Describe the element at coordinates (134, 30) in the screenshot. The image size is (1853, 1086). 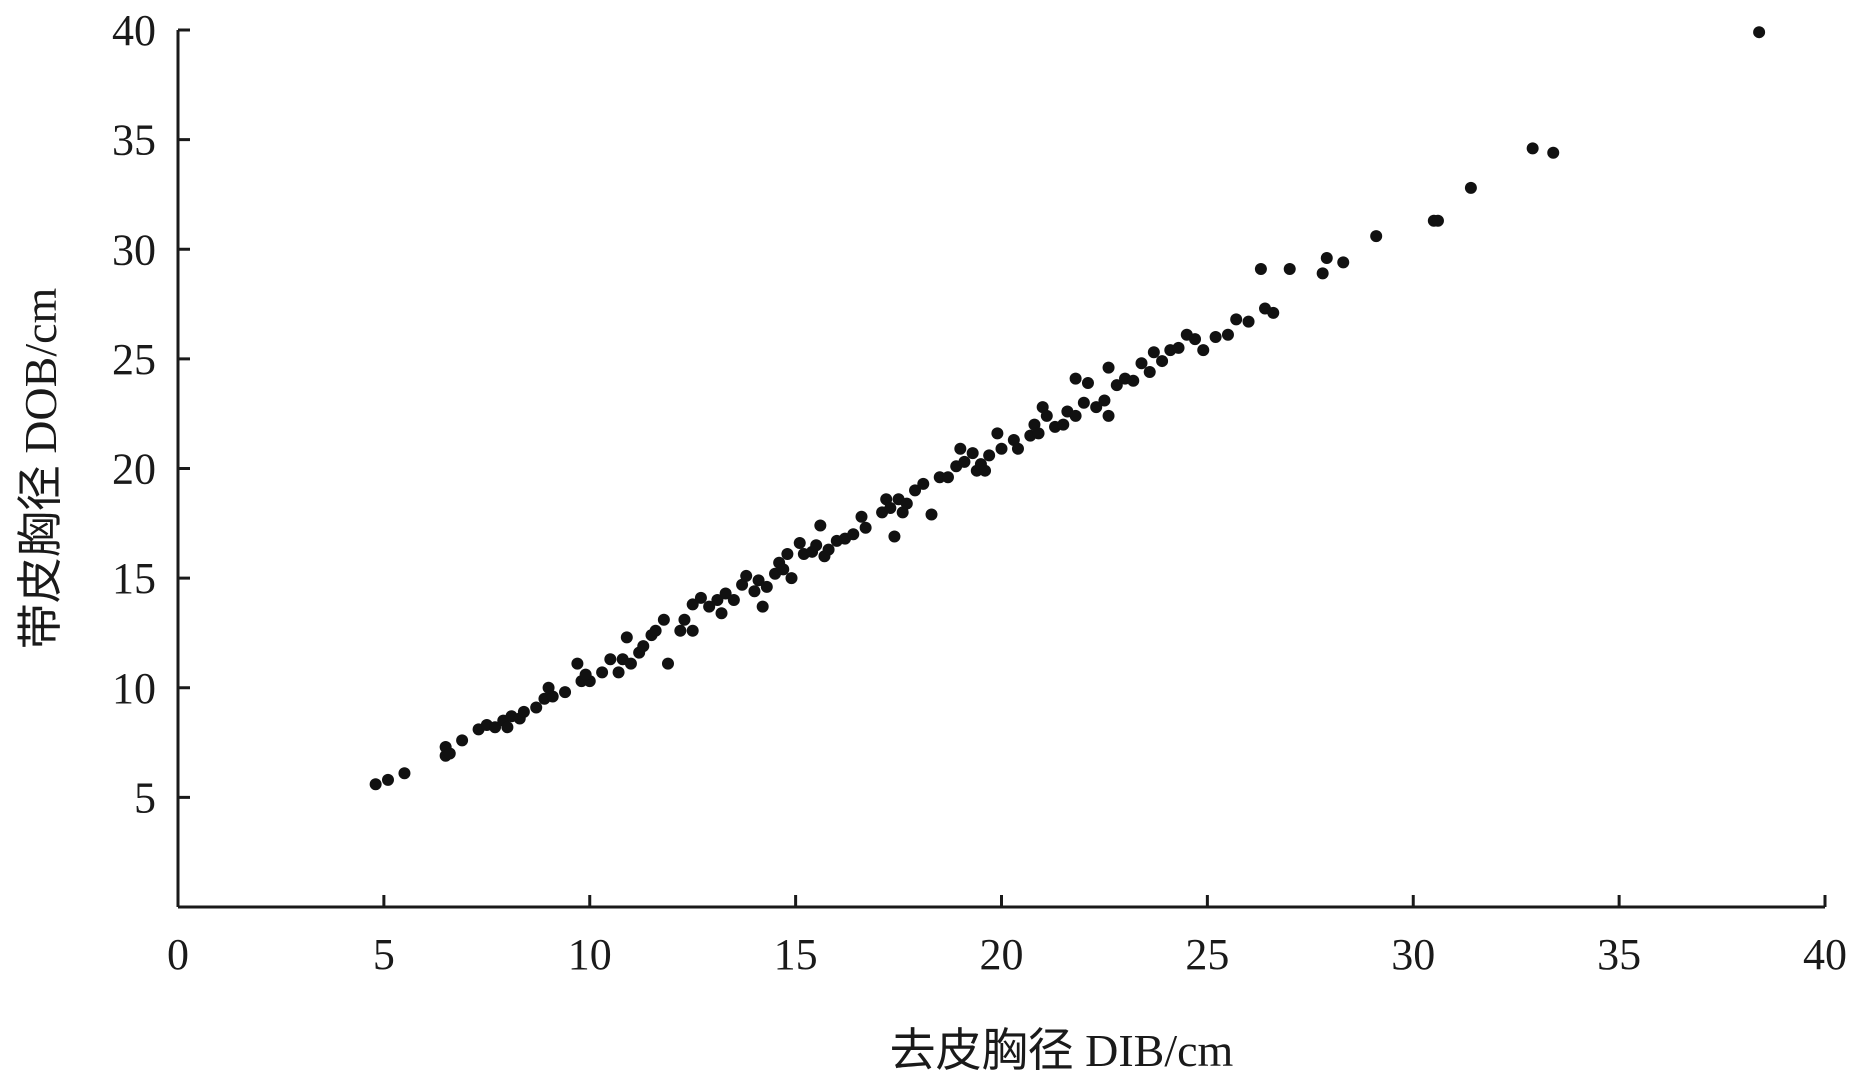
I see `y-tick-label: 40` at that location.